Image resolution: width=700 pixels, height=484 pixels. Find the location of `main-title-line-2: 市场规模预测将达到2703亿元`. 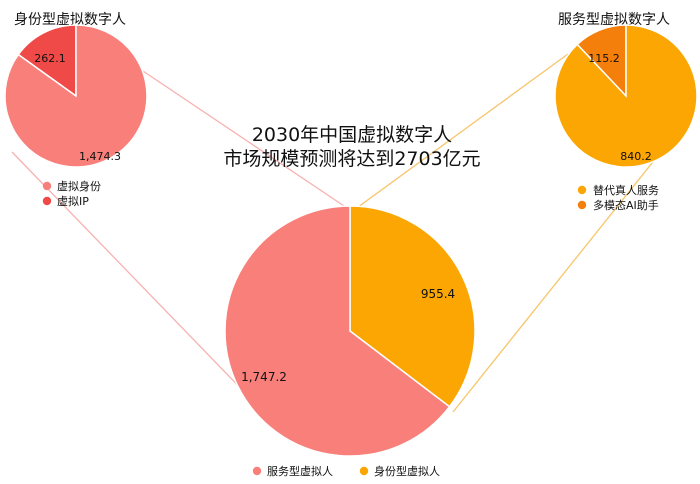

main-title-line-2: 市场规模预测将达到2703亿元 is located at coordinates (351, 159).